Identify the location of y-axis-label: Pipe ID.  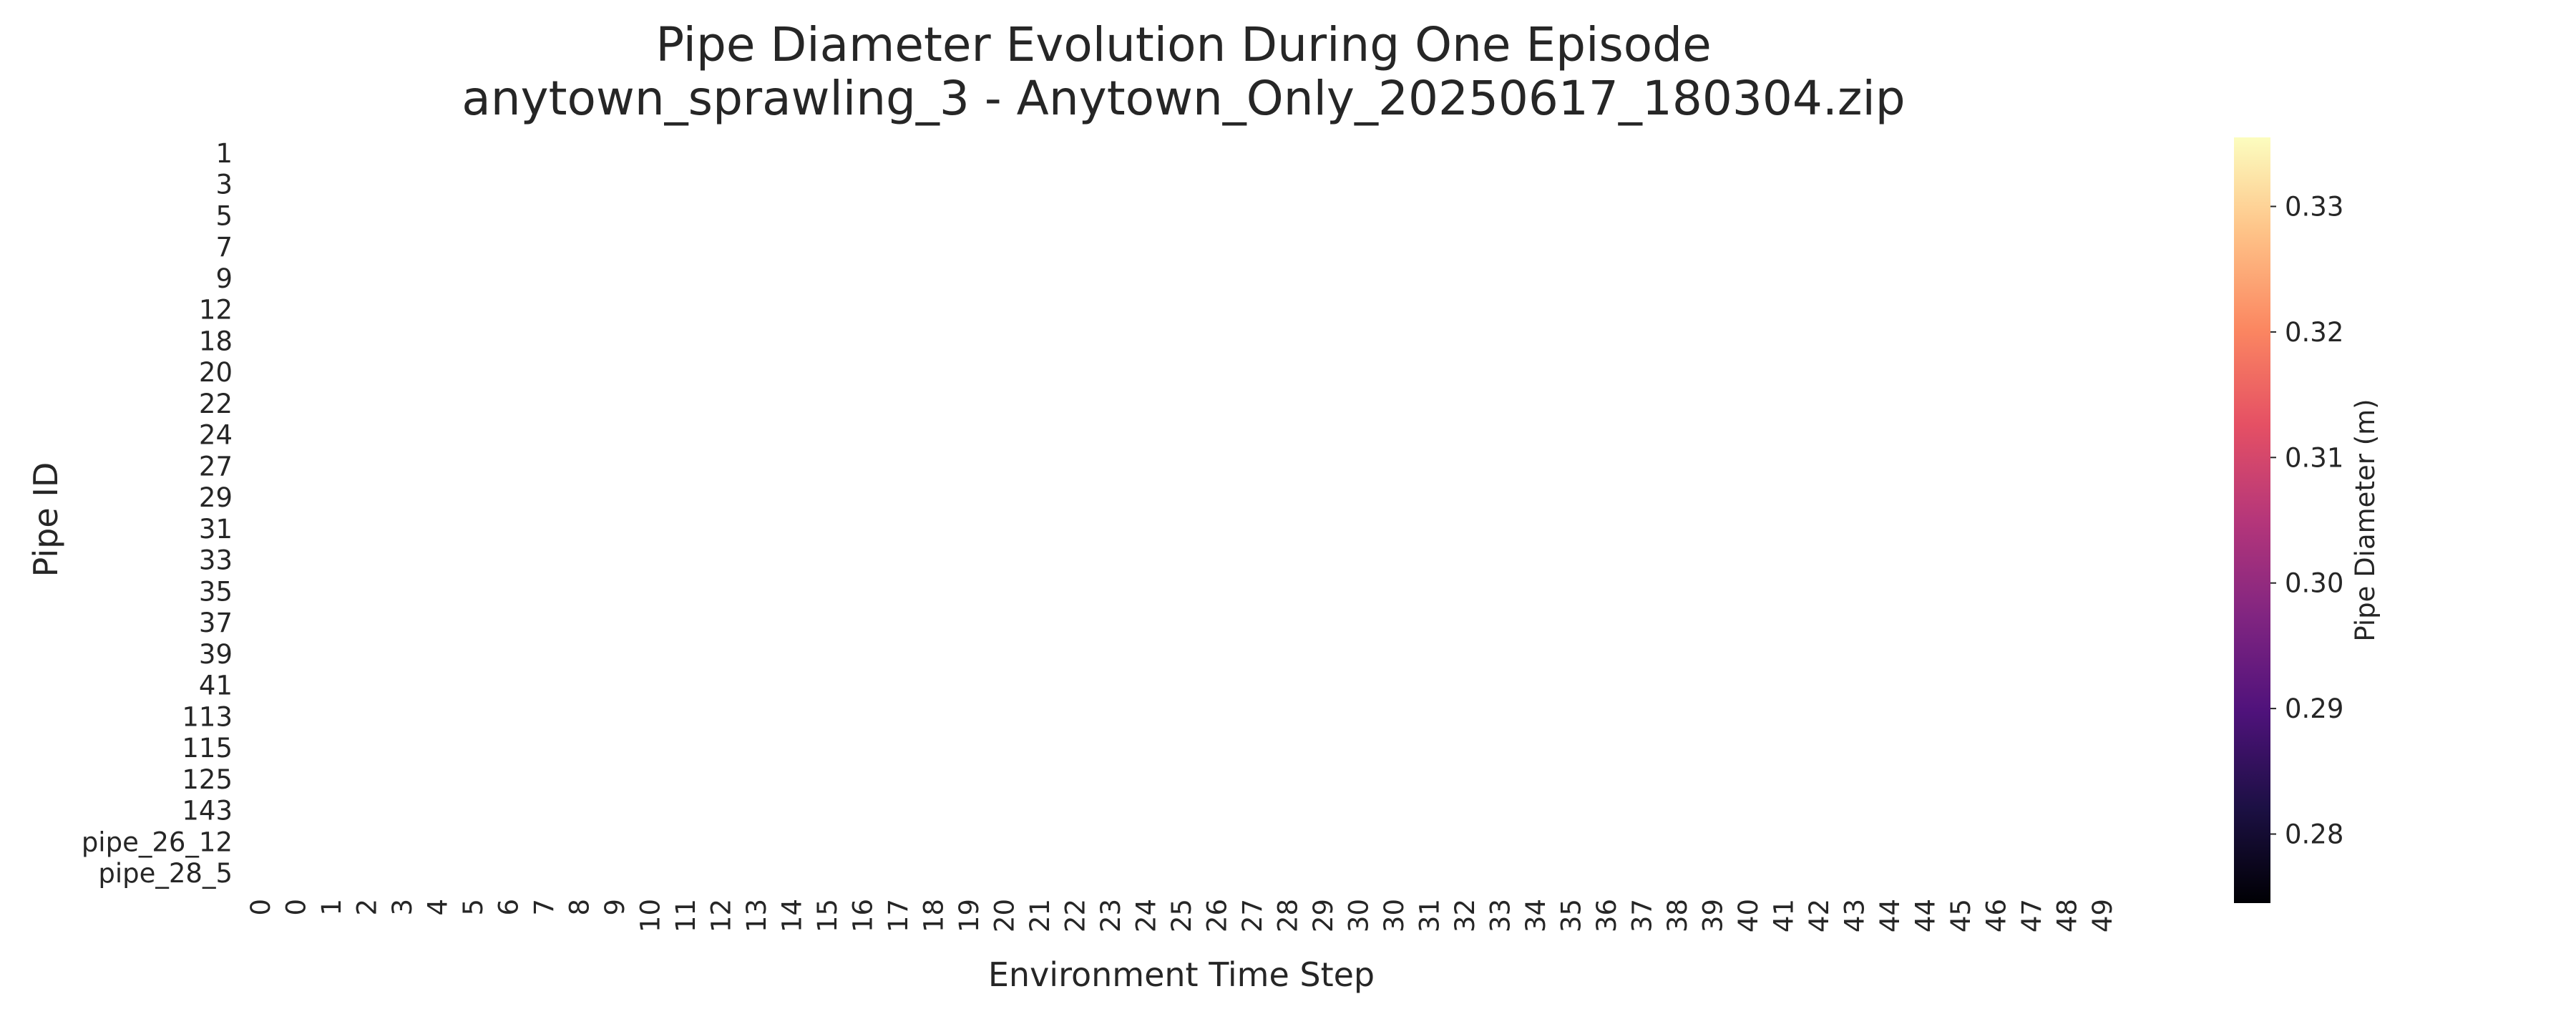
(45, 519).